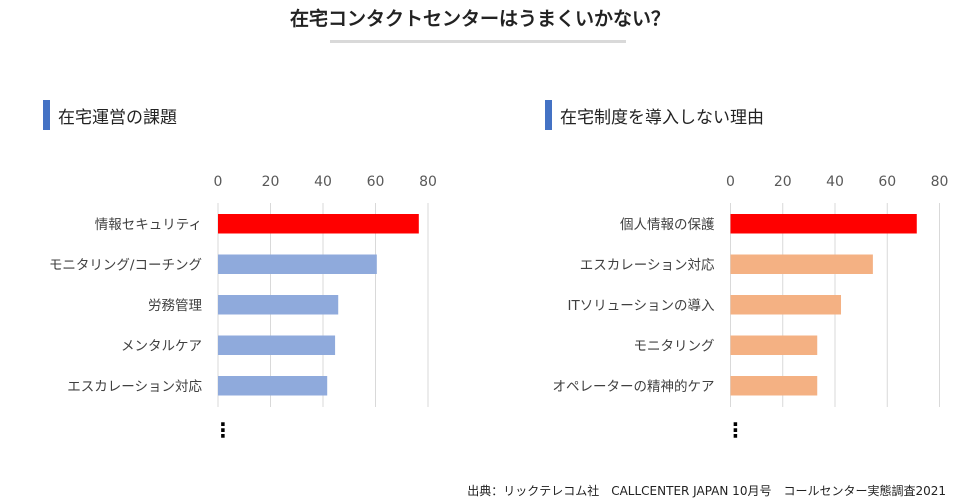 The image size is (960, 499). I want to click on left-chart-title: 在宅運営の課題, so click(117, 117).